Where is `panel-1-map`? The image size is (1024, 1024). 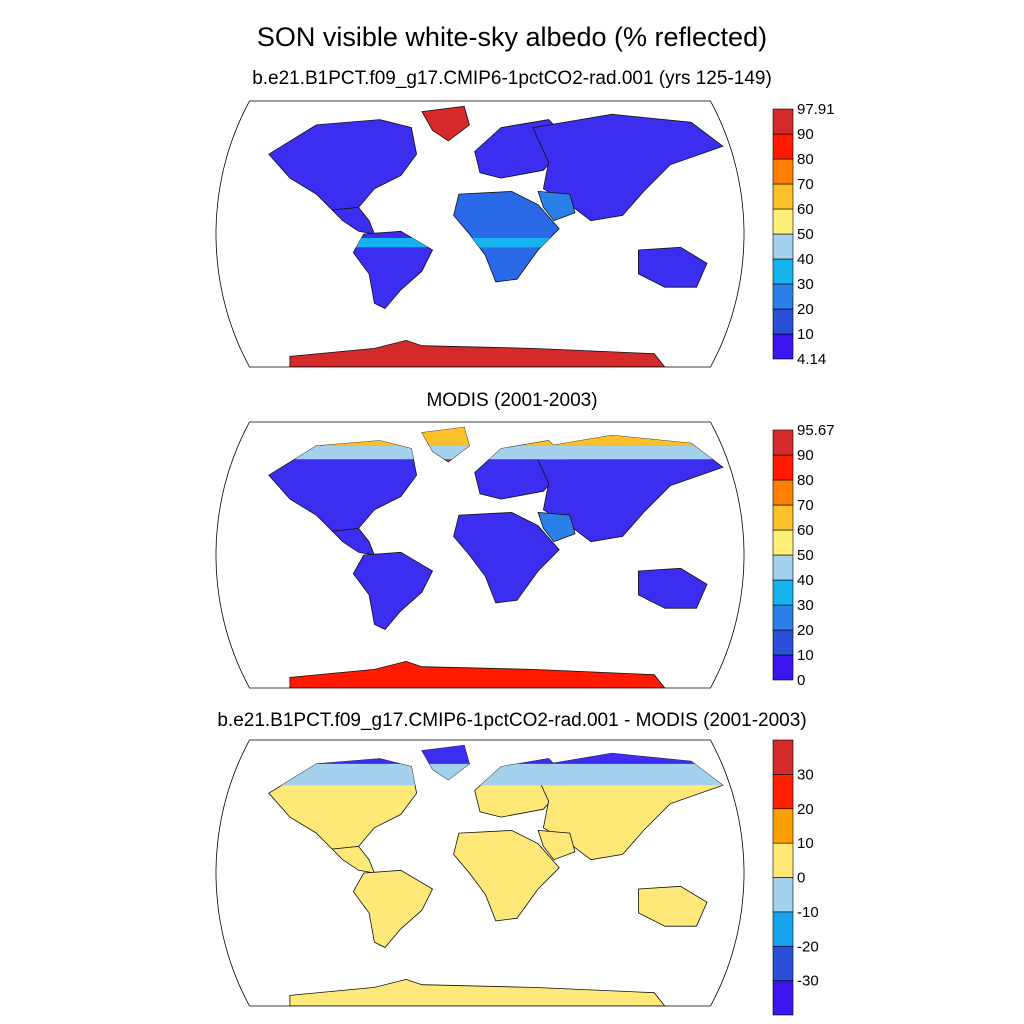 panel-1-map is located at coordinates (480, 234).